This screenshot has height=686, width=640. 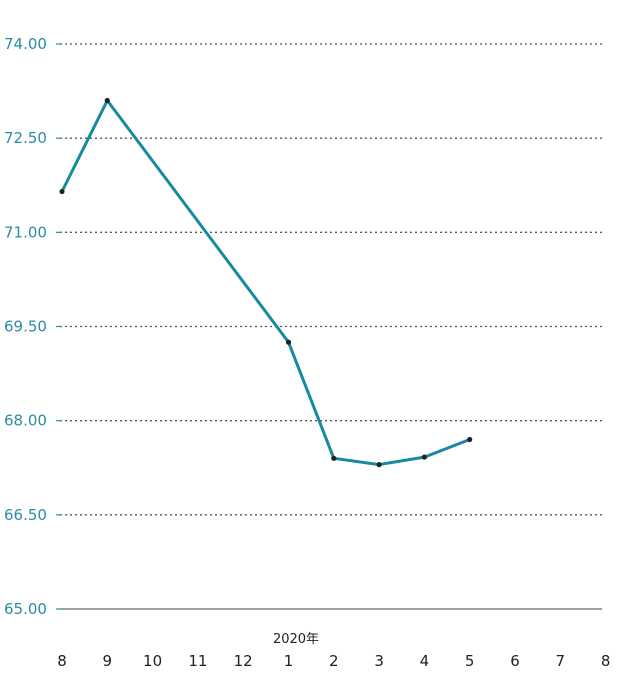 What do you see at coordinates (25, 232) in the screenshot?
I see `y-tick-label: 71.00` at bounding box center [25, 232].